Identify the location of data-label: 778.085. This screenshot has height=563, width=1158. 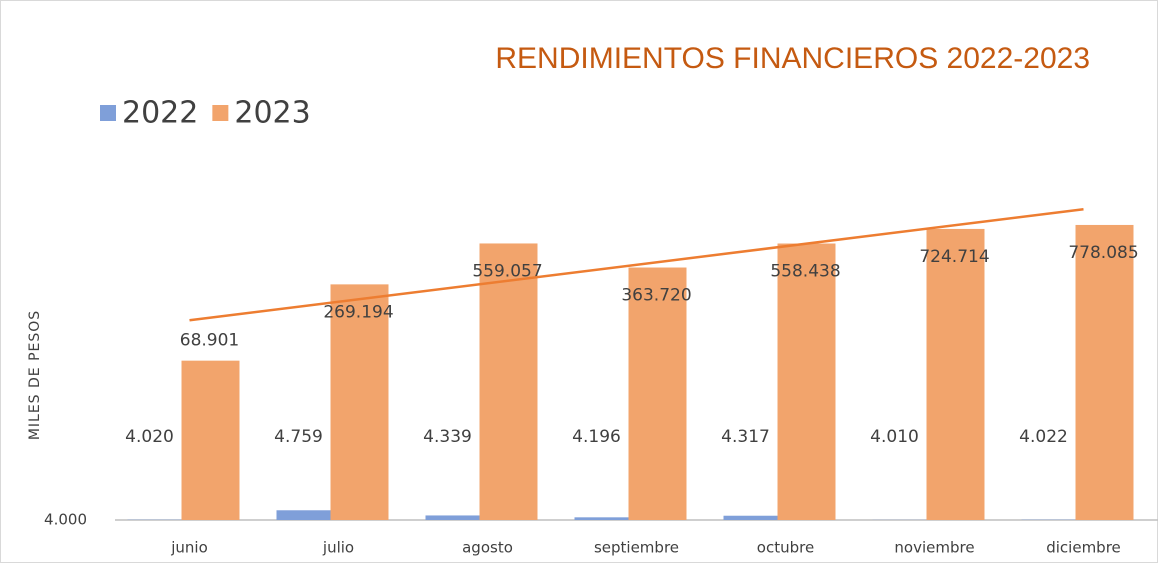
(1103, 253).